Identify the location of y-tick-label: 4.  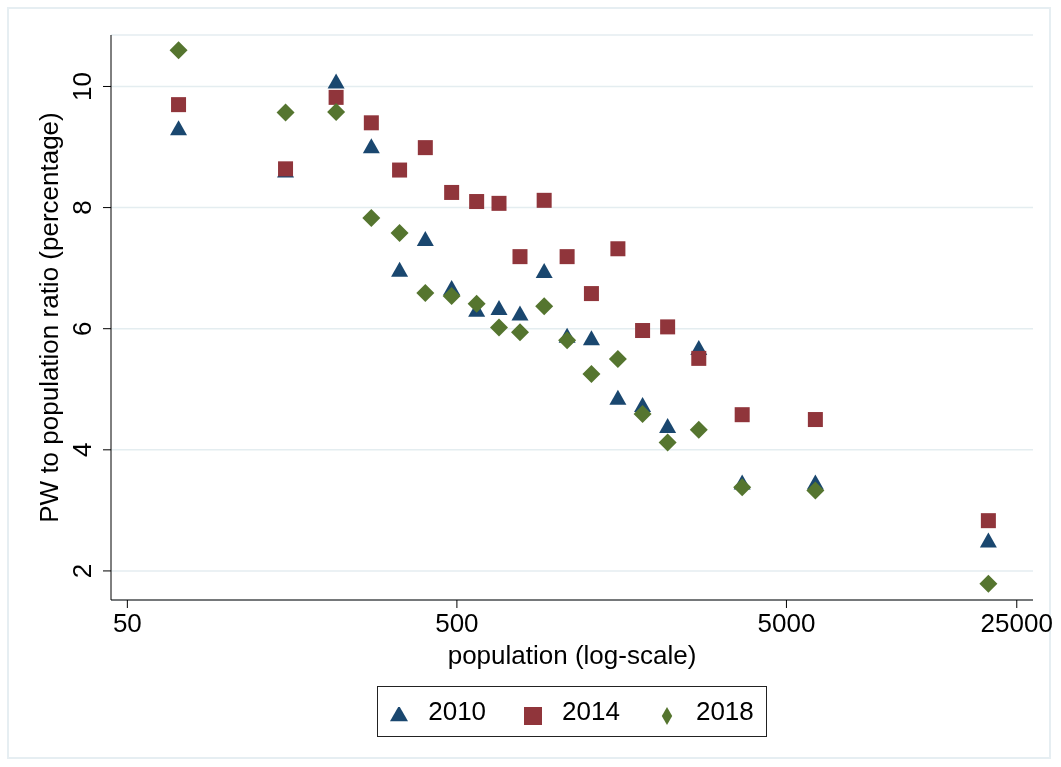
(82, 450).